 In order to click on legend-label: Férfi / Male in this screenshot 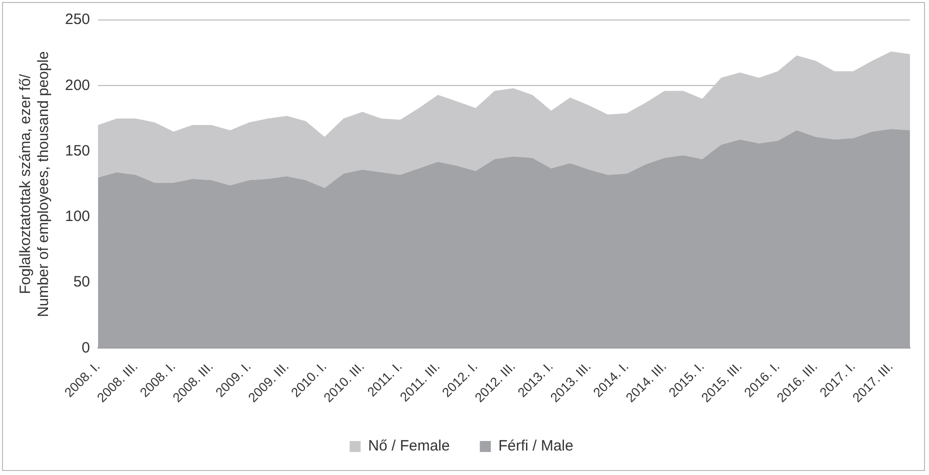, I will do `click(536, 446)`.